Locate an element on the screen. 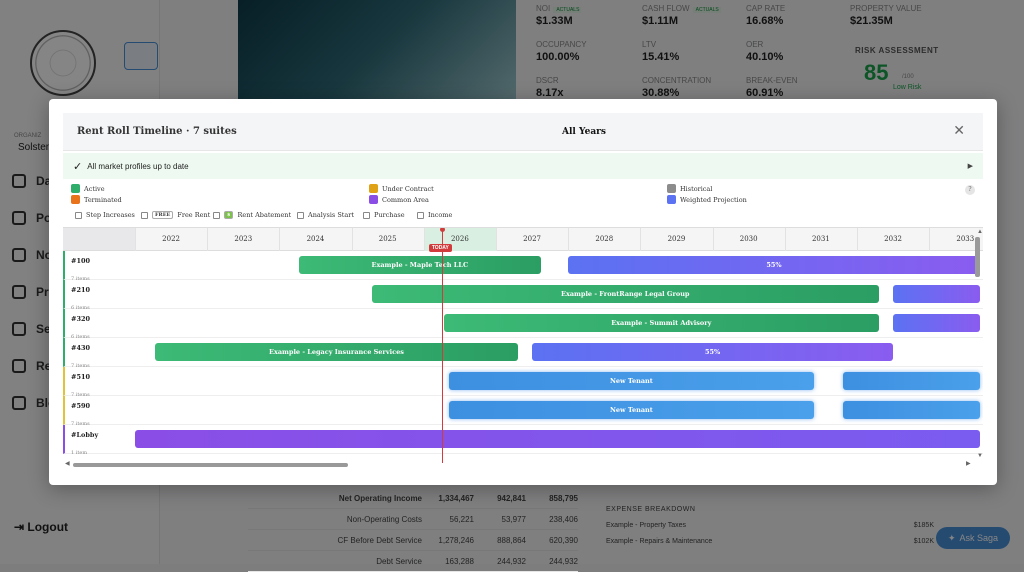 The width and height of the screenshot is (1024, 572). suite-id: #100 is located at coordinates (81, 261).